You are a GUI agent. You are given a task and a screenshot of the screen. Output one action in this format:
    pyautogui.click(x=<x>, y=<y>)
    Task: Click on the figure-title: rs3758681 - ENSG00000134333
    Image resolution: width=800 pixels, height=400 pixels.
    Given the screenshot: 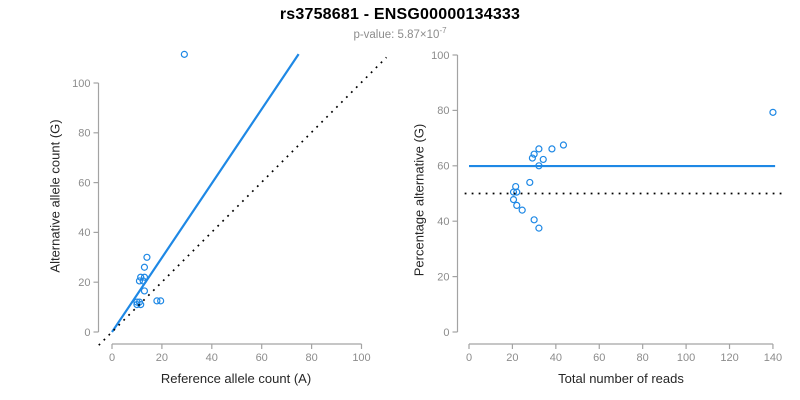 What is the action you would take?
    pyautogui.click(x=400, y=14)
    